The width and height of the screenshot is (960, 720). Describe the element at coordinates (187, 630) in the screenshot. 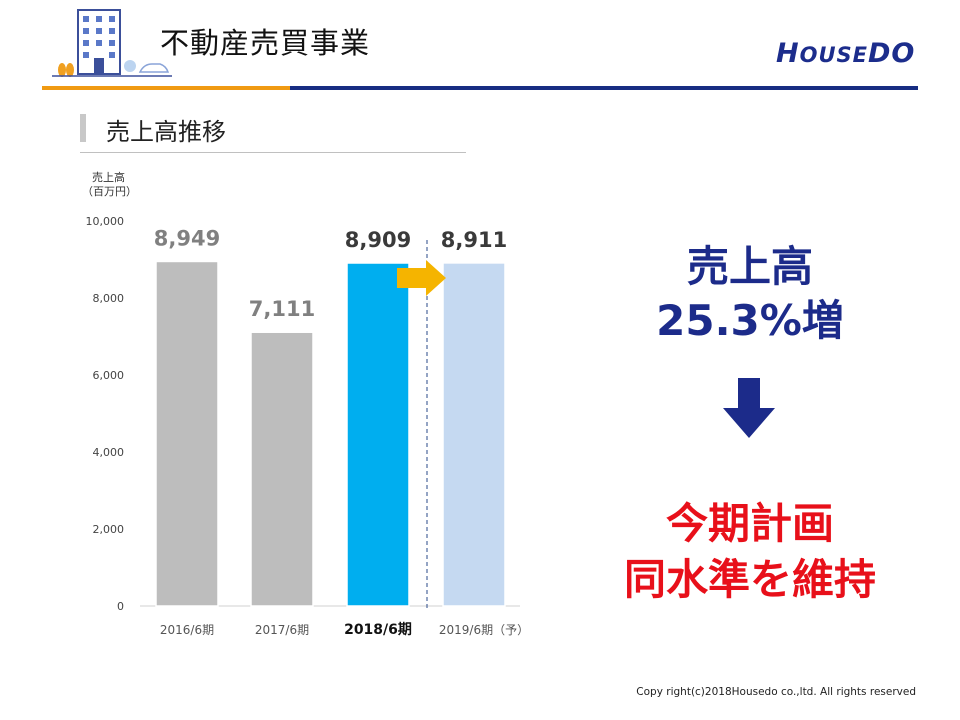

I see `x-tick-label: 2016/6期` at that location.